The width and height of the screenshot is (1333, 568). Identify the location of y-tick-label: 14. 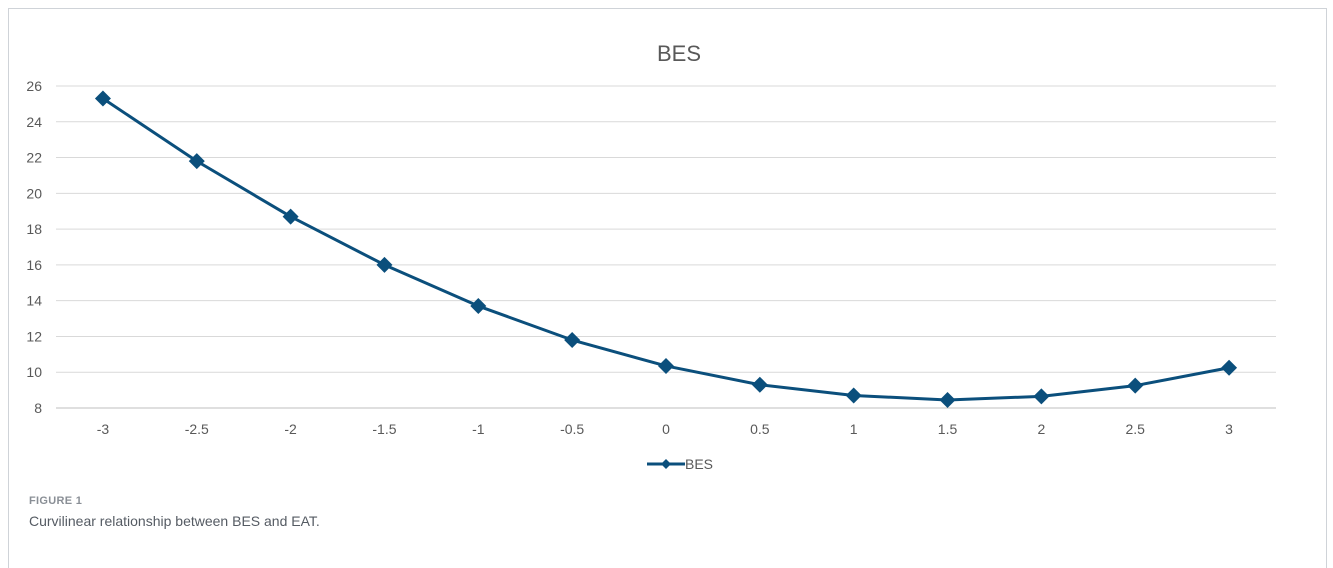
(34, 301).